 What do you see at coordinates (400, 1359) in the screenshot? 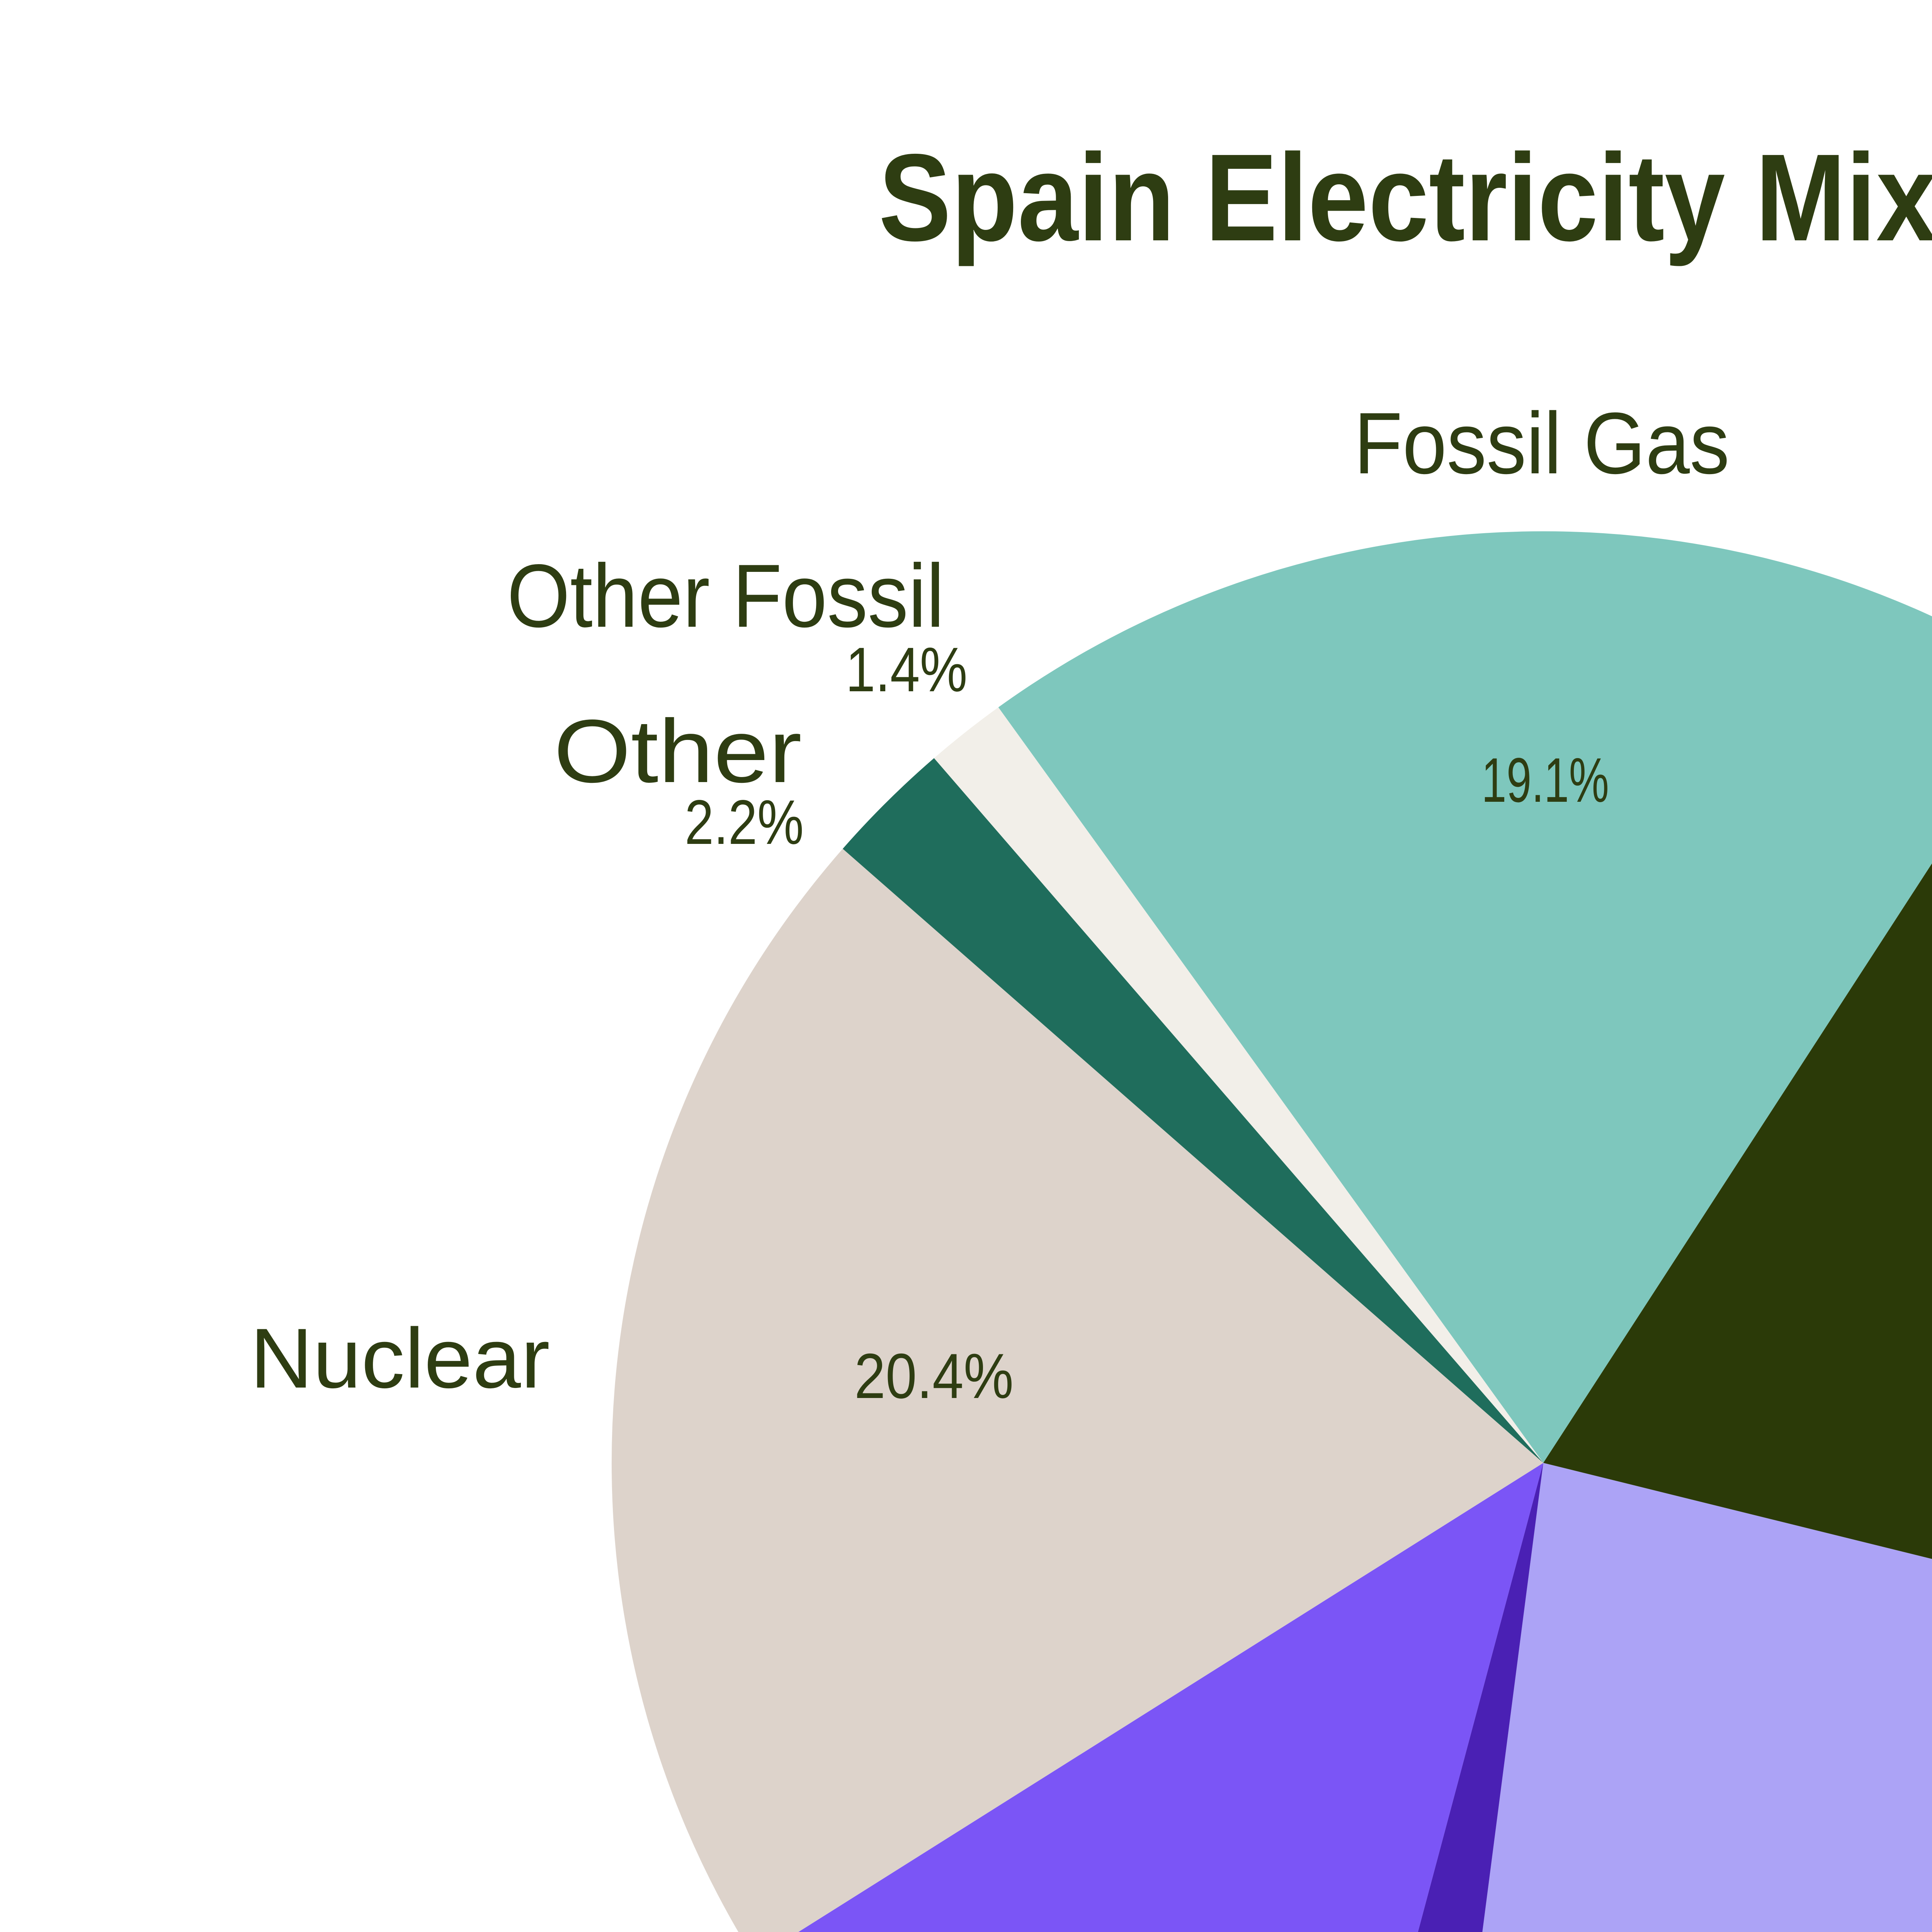
I see `svg-text: Nuclear` at bounding box center [400, 1359].